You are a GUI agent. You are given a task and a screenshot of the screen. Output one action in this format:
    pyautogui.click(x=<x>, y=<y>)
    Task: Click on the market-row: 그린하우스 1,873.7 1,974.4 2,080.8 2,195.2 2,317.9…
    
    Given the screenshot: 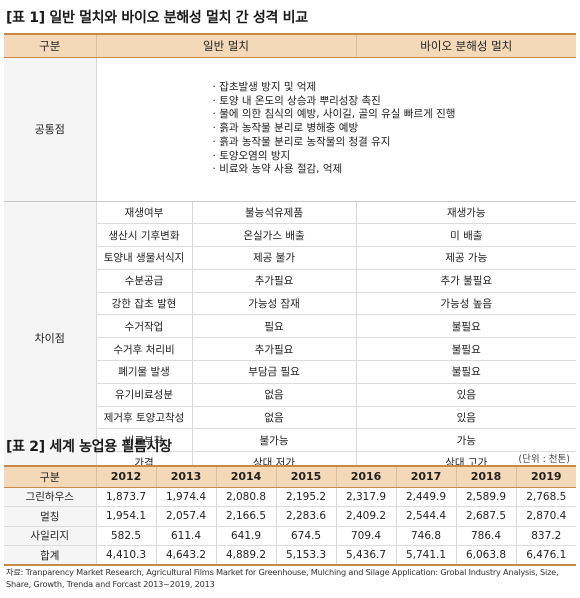 What is the action you would take?
    pyautogui.click(x=290, y=497)
    